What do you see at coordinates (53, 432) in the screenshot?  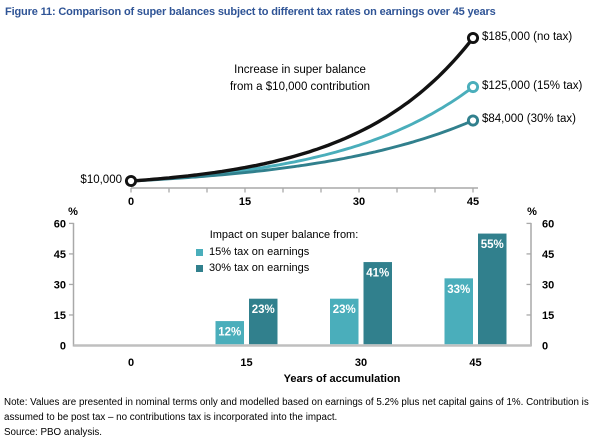 I see `source-text: Source: PBO analysis.` at bounding box center [53, 432].